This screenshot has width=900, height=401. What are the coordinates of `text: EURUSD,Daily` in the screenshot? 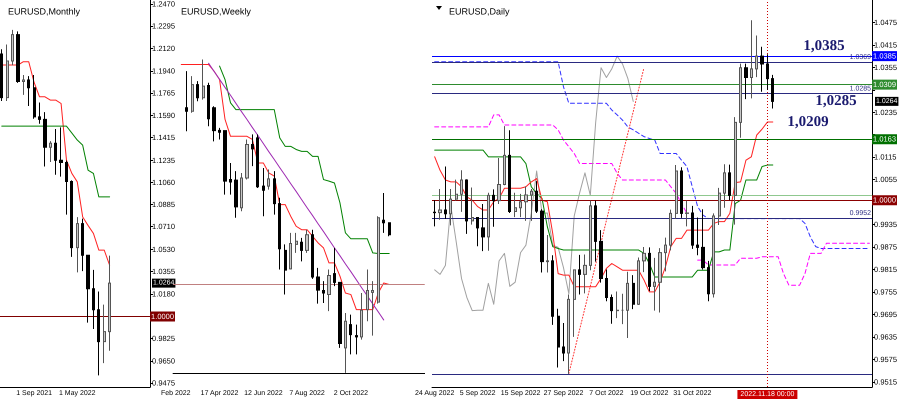 It's located at (479, 11).